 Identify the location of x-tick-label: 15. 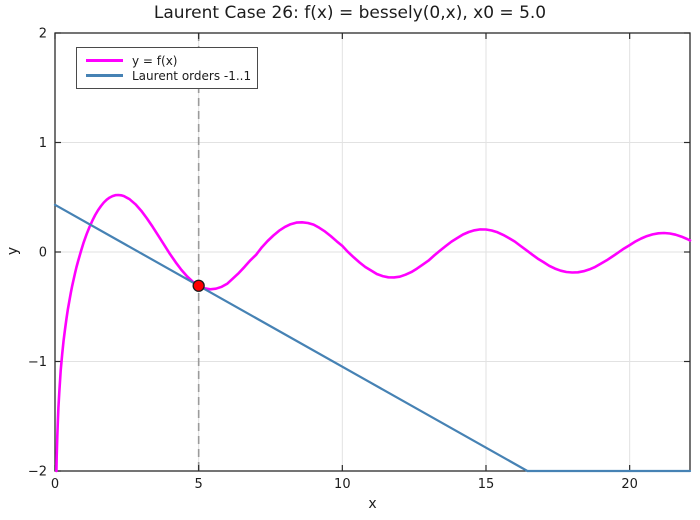
(486, 484).